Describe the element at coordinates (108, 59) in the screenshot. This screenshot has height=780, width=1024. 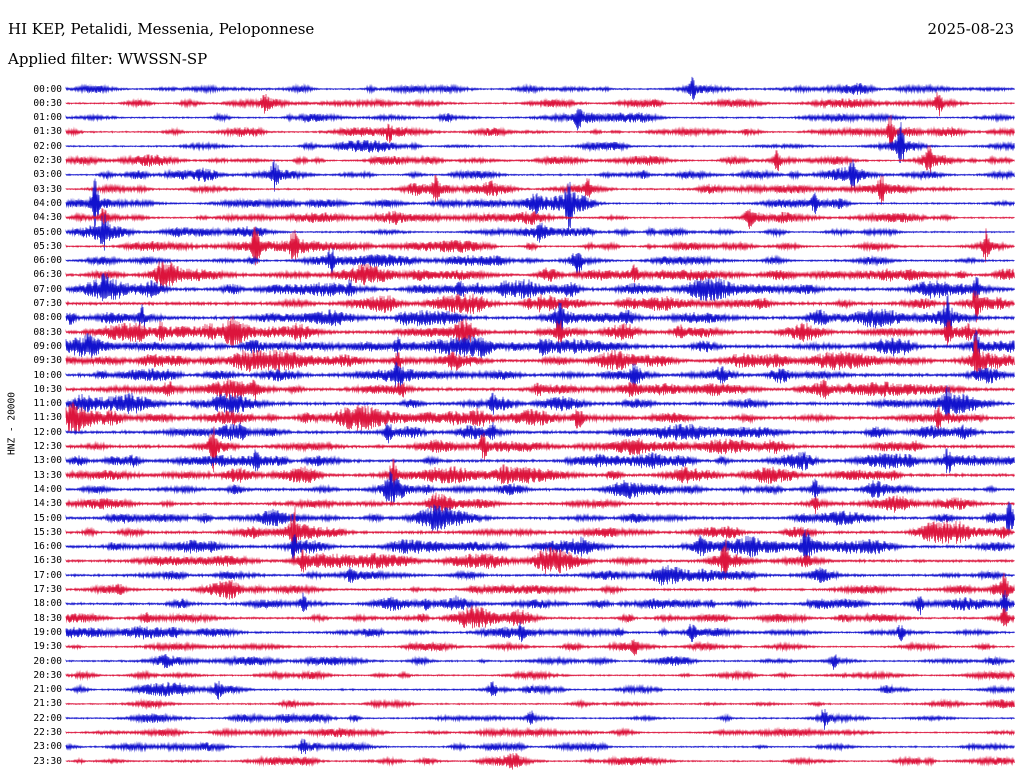
I see `filter-label: Applied filter: WWSSN-SP` at that location.